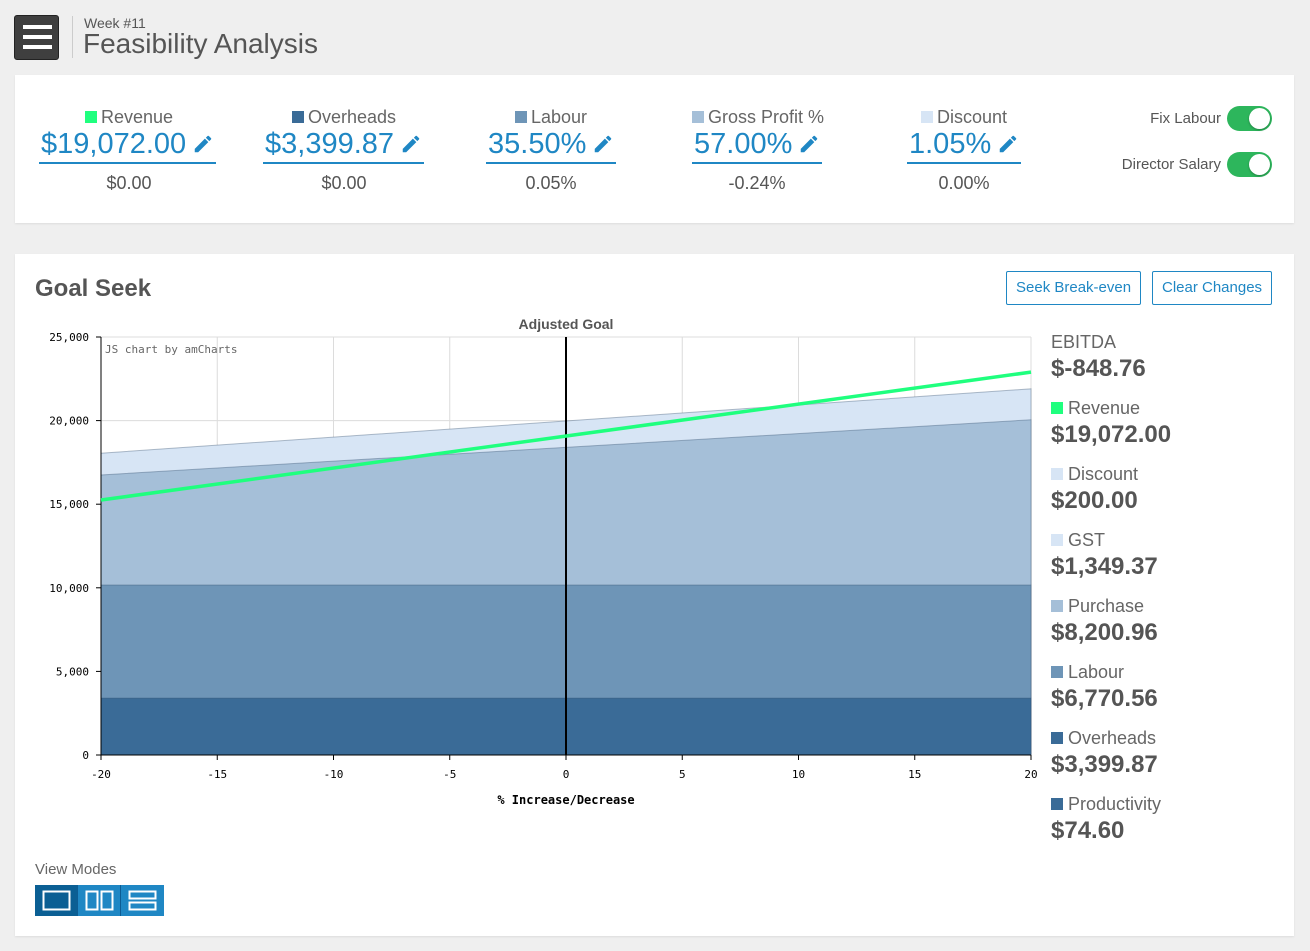 This screenshot has height=951, width=1310. Describe the element at coordinates (1171, 695) in the screenshot. I see `legend-item-labour: Labour $6,770.56` at that location.